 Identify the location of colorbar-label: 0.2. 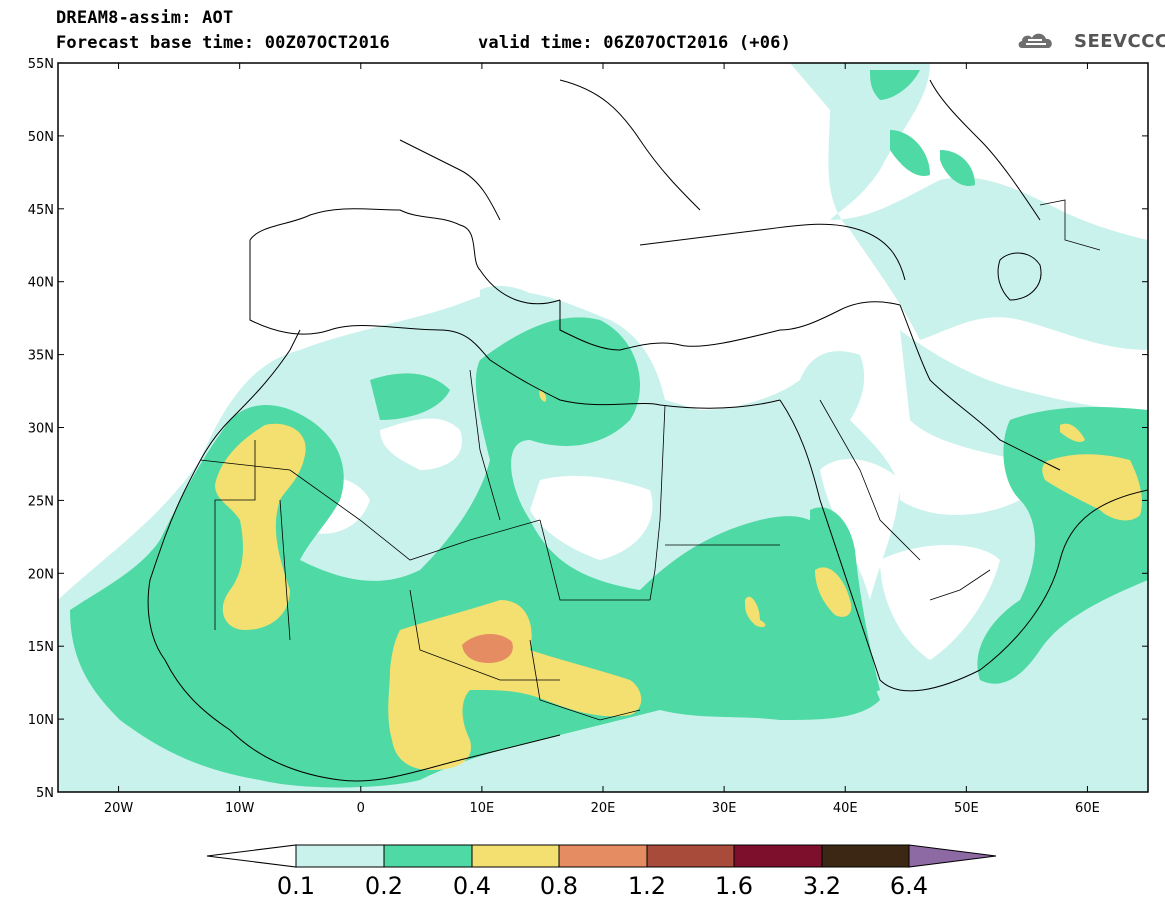
(384, 886).